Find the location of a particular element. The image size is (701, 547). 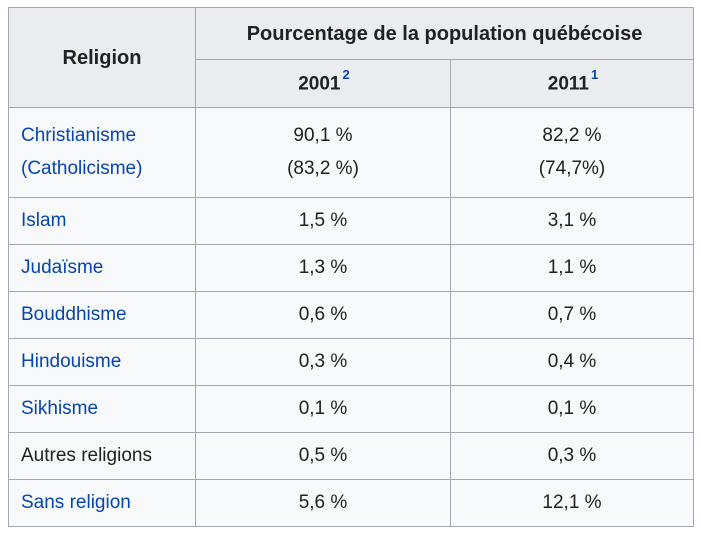

reference-link-2: 2 is located at coordinates (346, 74).